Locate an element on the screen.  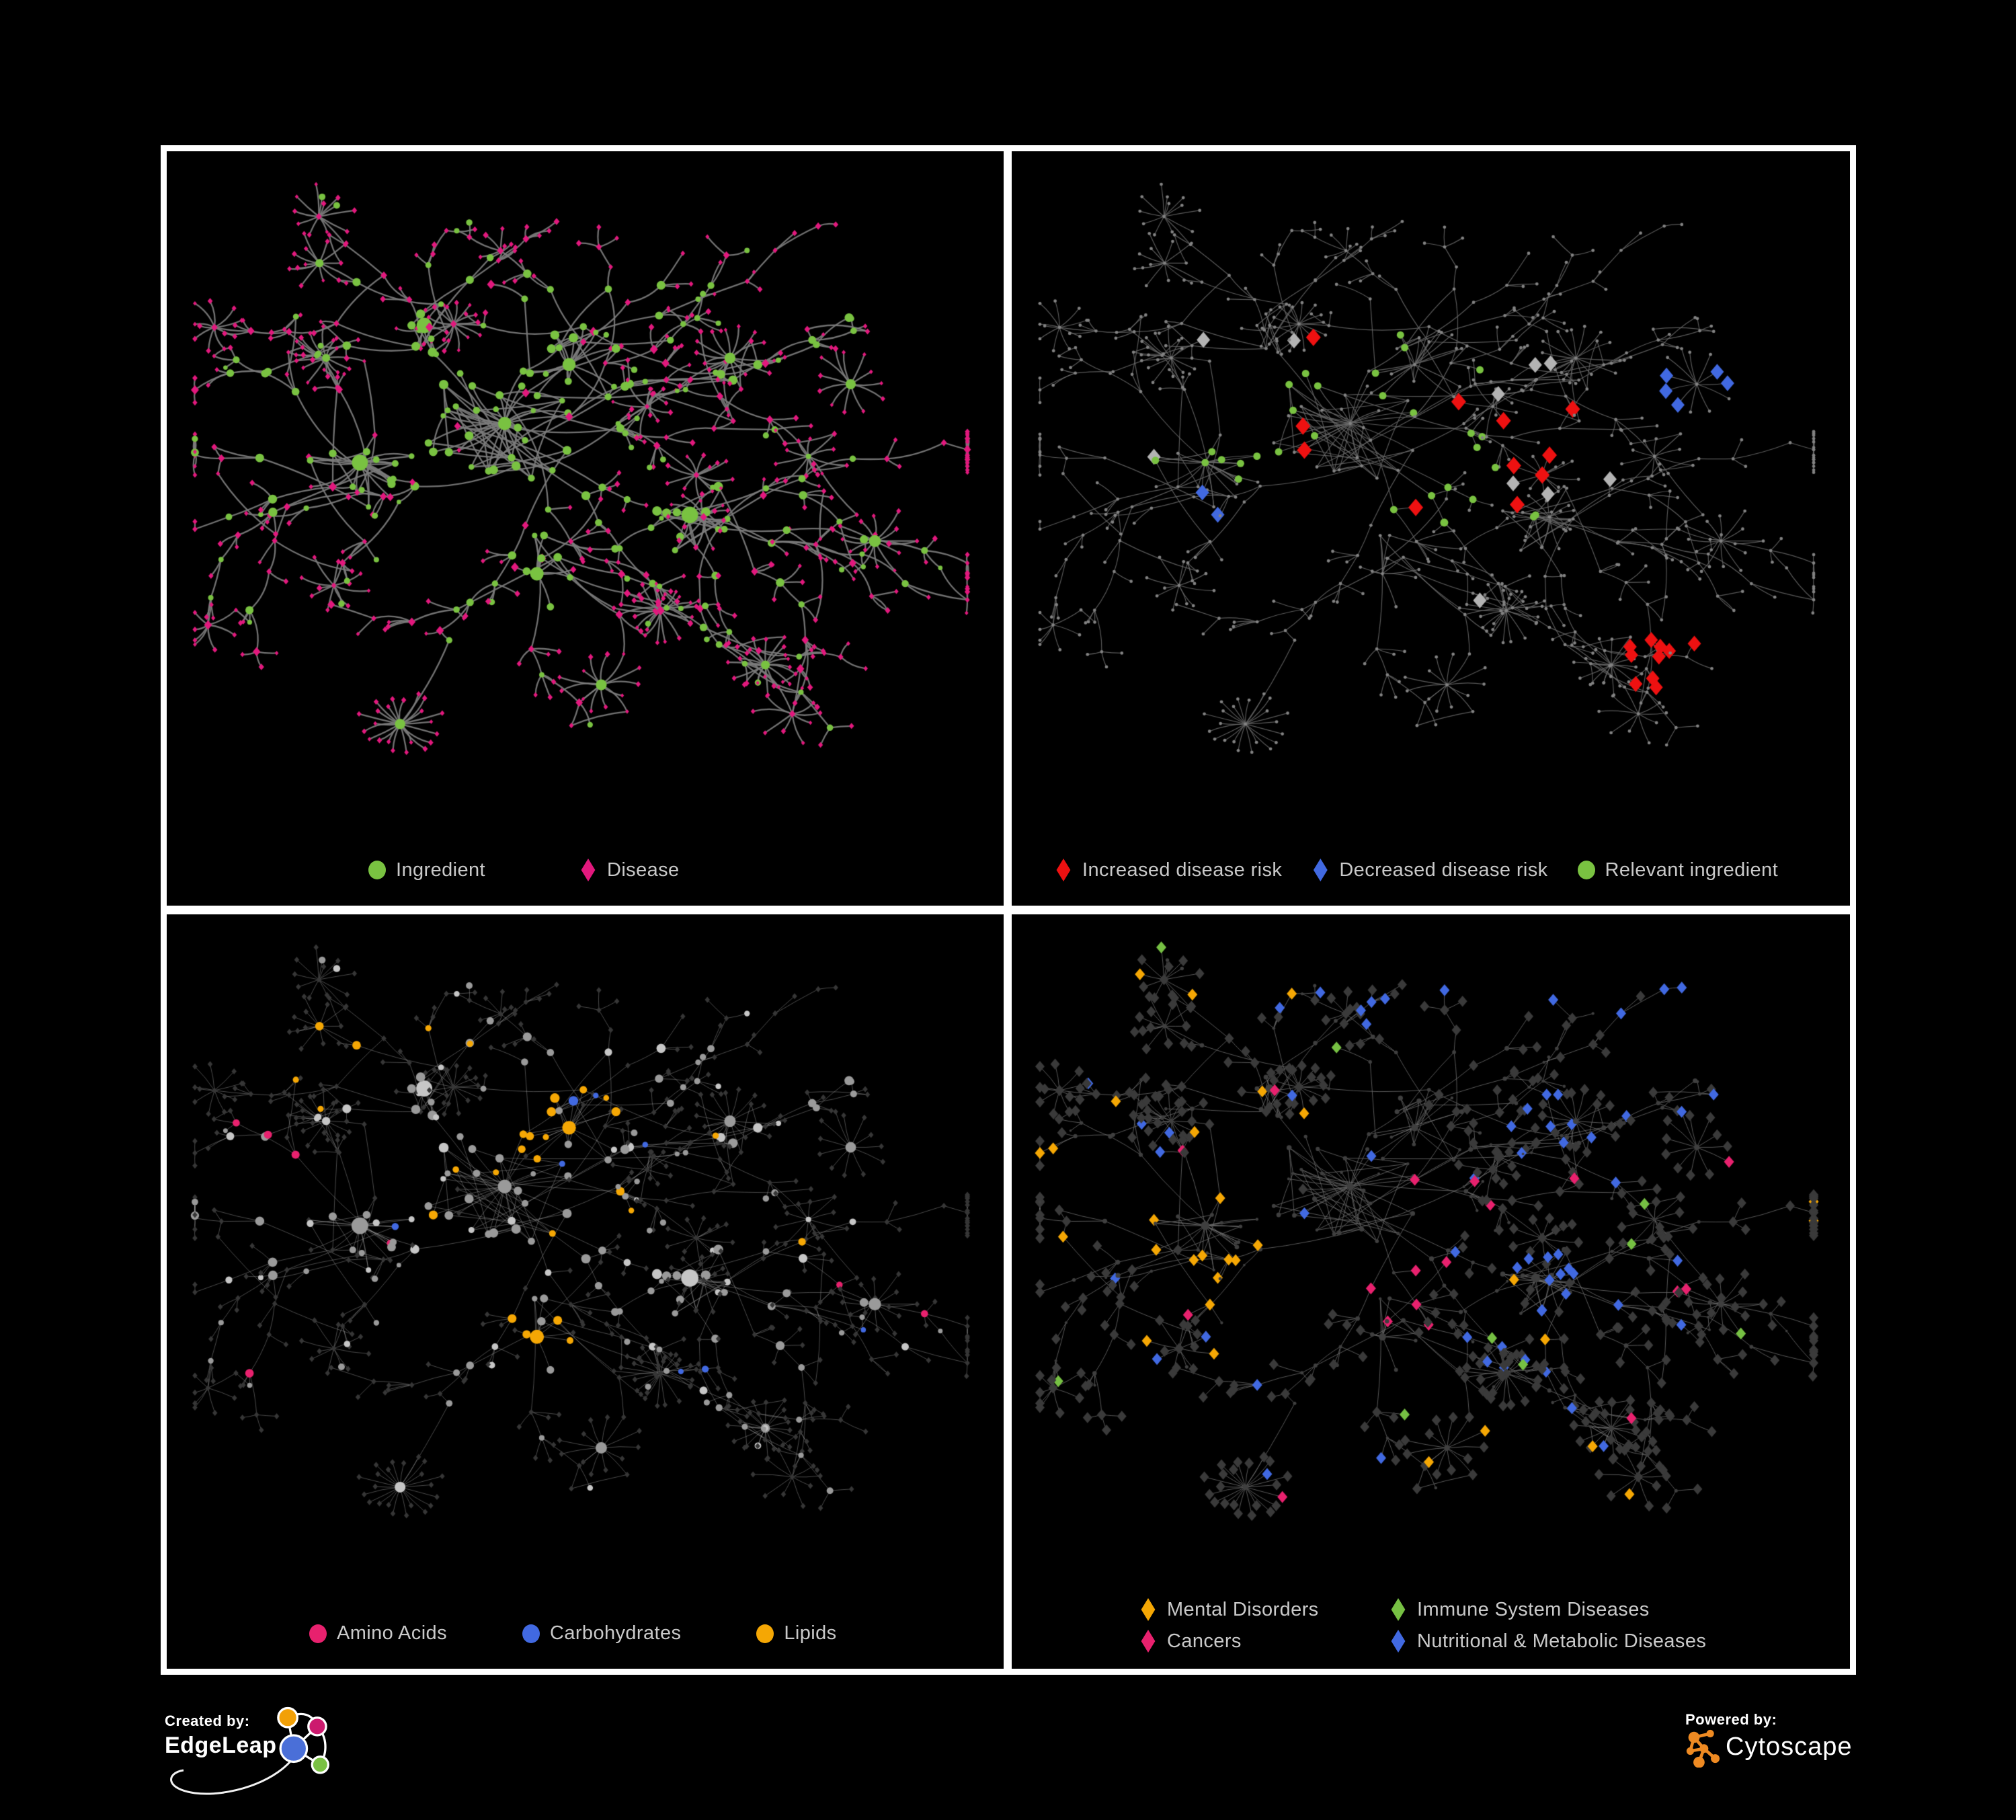
legend-item-mental-disorders: Mental Disorders is located at coordinates (1264, 1609).